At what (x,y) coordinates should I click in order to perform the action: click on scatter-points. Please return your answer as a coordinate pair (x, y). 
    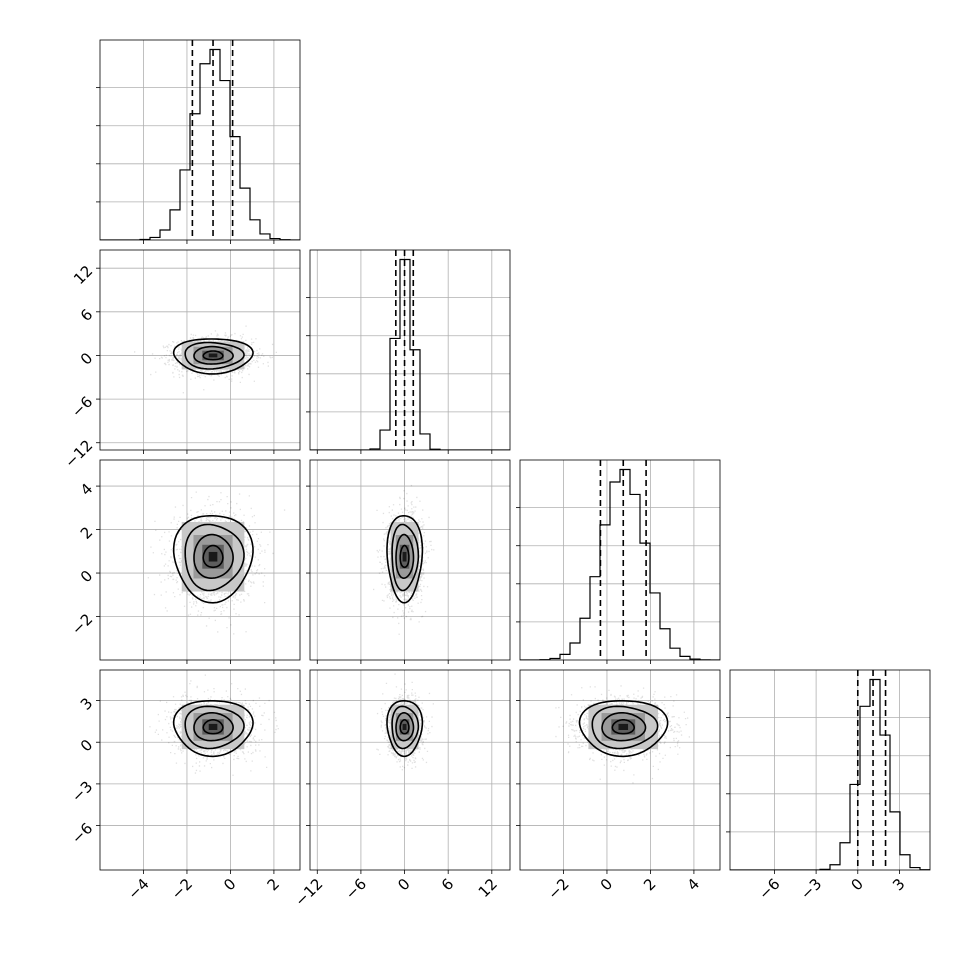
    Looking at the image, I should click on (216, 563).